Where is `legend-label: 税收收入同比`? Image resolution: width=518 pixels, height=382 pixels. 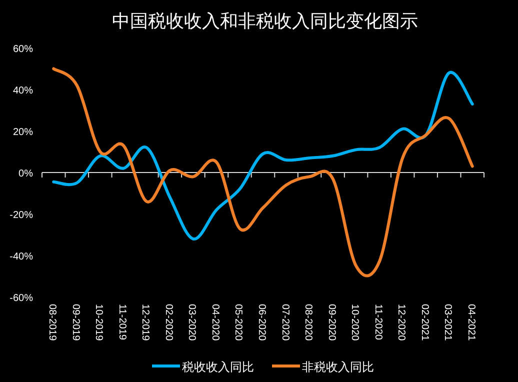 legend-label: 税收收入同比 is located at coordinates (218, 367).